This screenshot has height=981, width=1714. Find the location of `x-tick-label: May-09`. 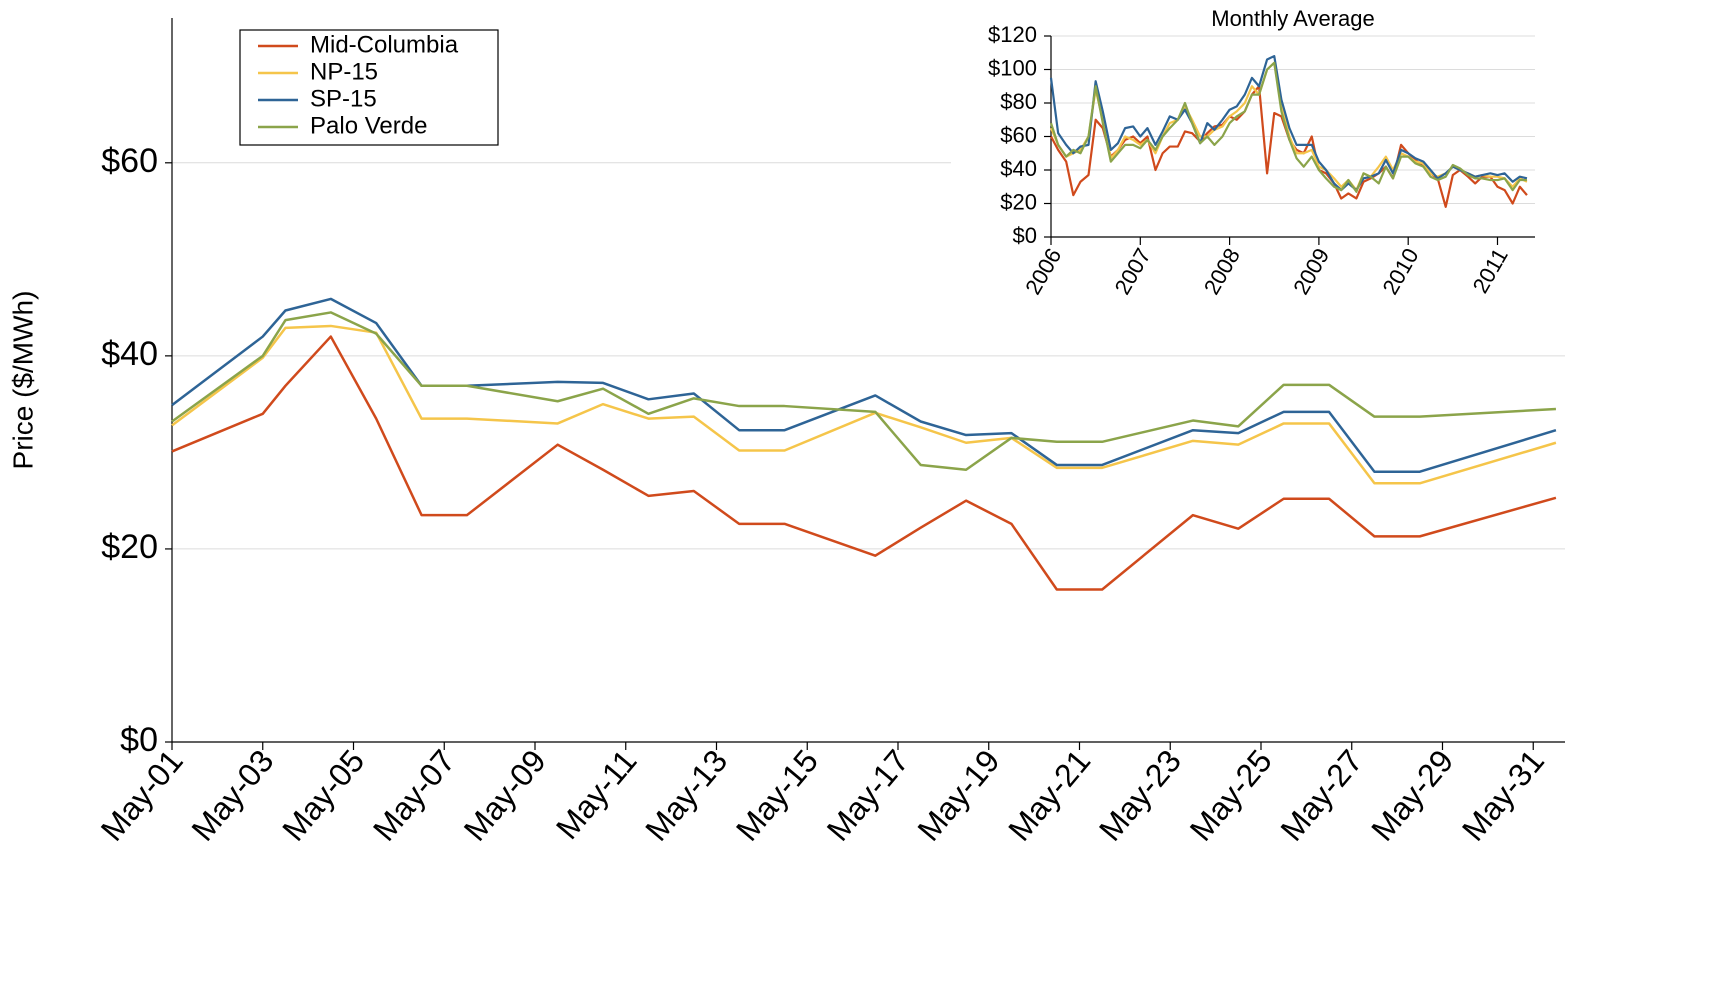

x-tick-label: May-09 is located at coordinates (505, 795).